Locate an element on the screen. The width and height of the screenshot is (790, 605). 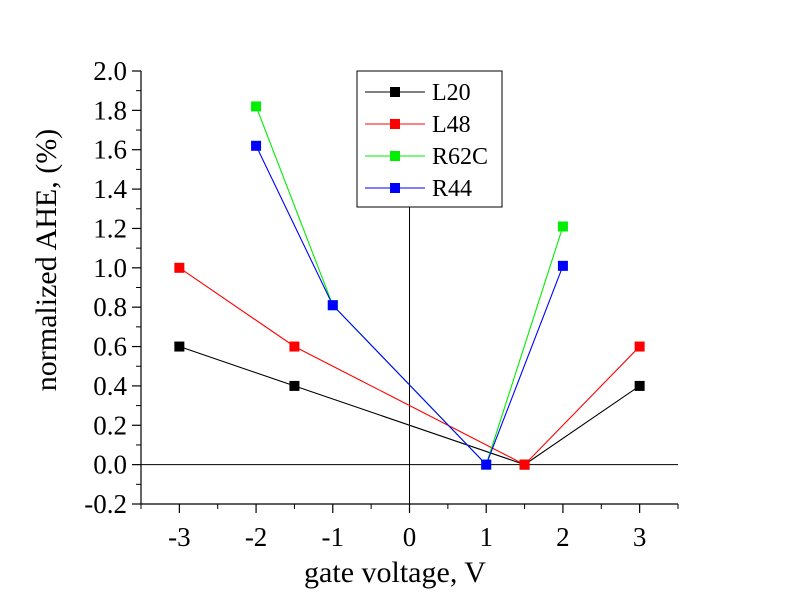
y-tick-label: 2.0 is located at coordinates (110, 71).